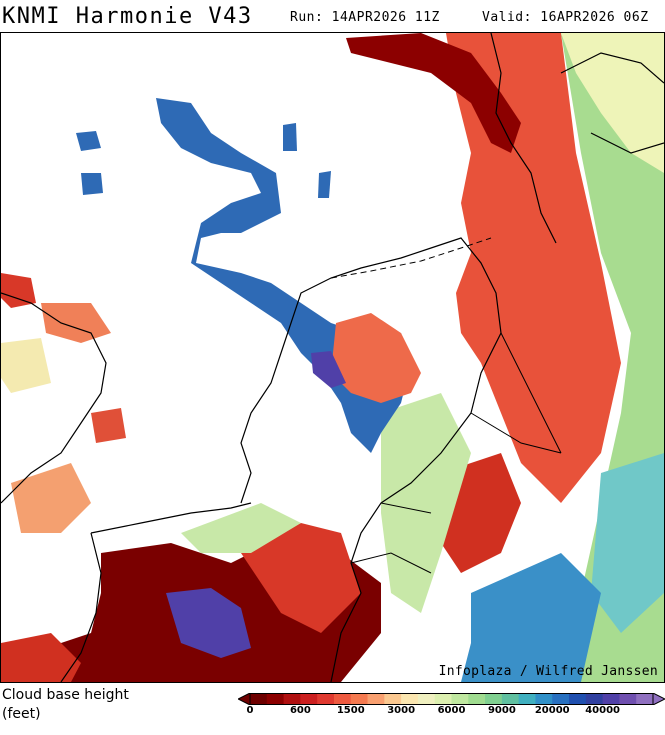 This screenshot has width=665, height=735. What do you see at coordinates (350, 710) in the screenshot?
I see `legend-tick-label: 1500` at bounding box center [350, 710].